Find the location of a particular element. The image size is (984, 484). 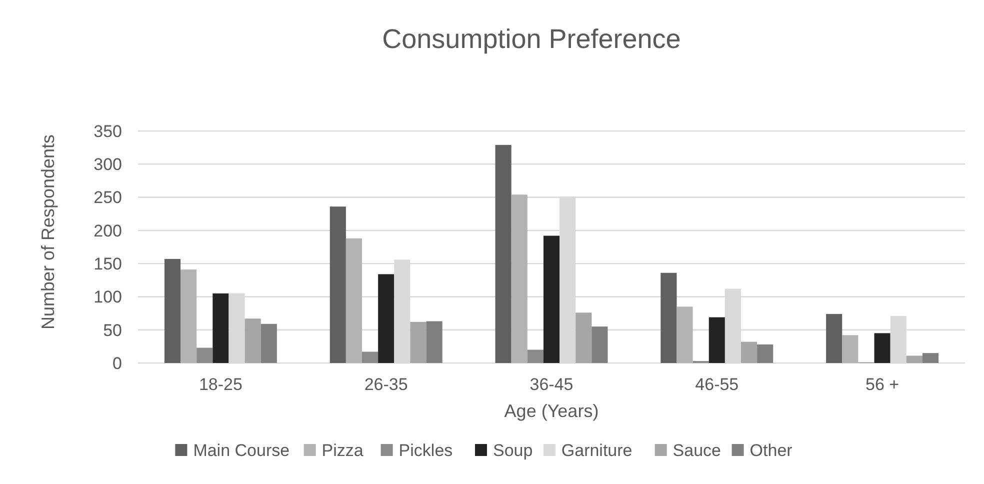

x-tick-label: 46-55 is located at coordinates (717, 384).